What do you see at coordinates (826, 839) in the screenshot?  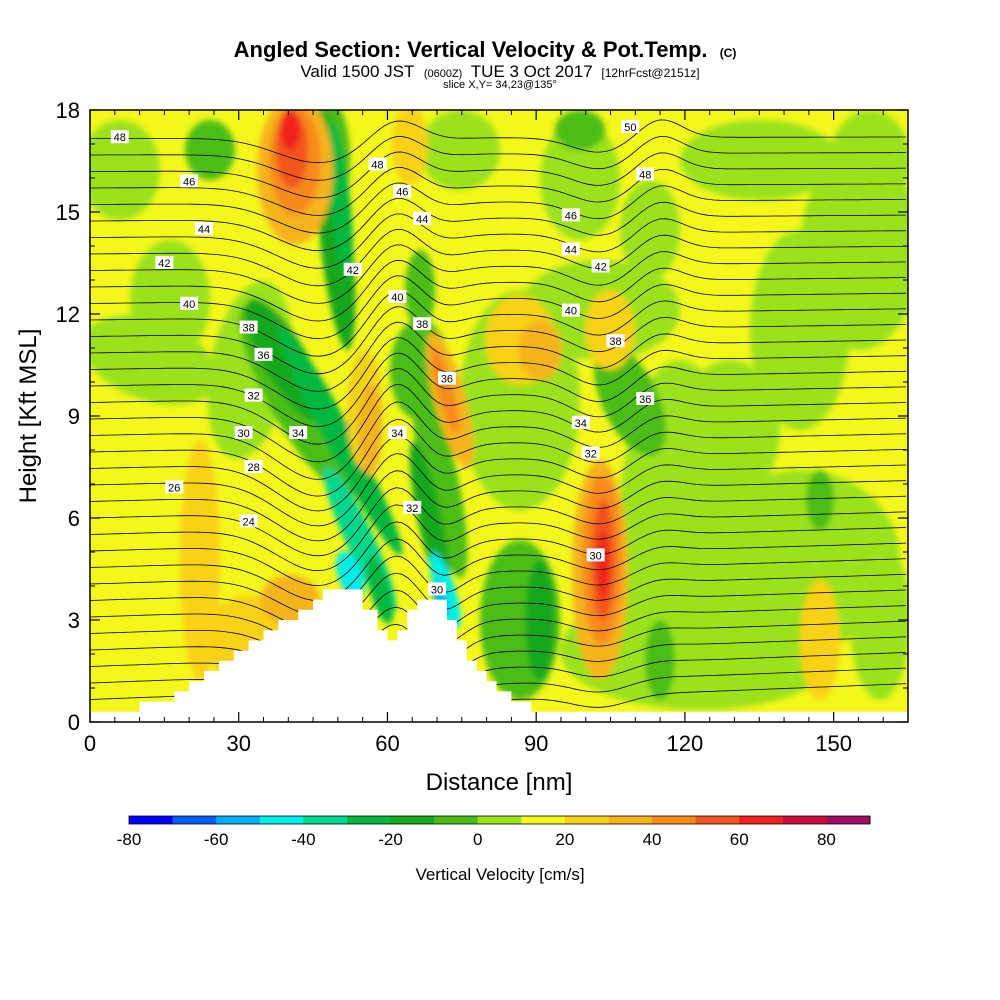 I see `colorbar-tick-label: 80` at bounding box center [826, 839].